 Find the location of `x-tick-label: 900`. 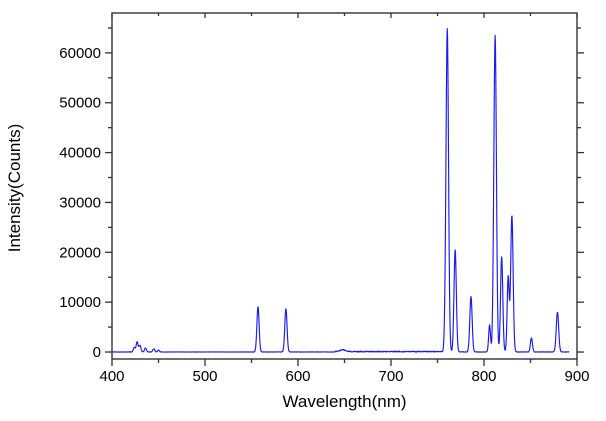

x-tick-label: 900 is located at coordinates (576, 376).